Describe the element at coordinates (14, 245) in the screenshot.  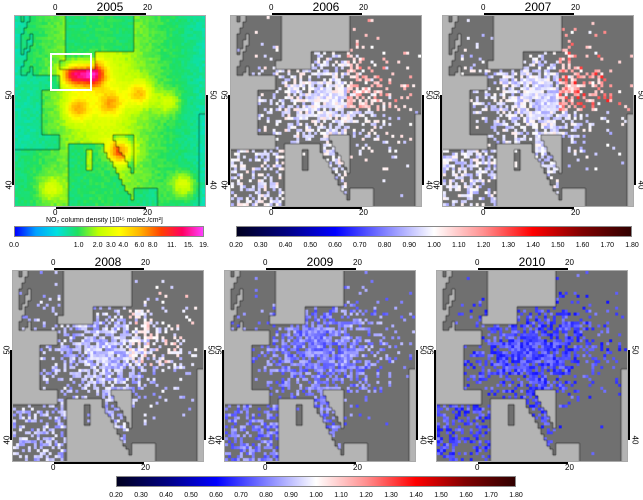
I see `colorbar-tick-label: 0.0` at that location.